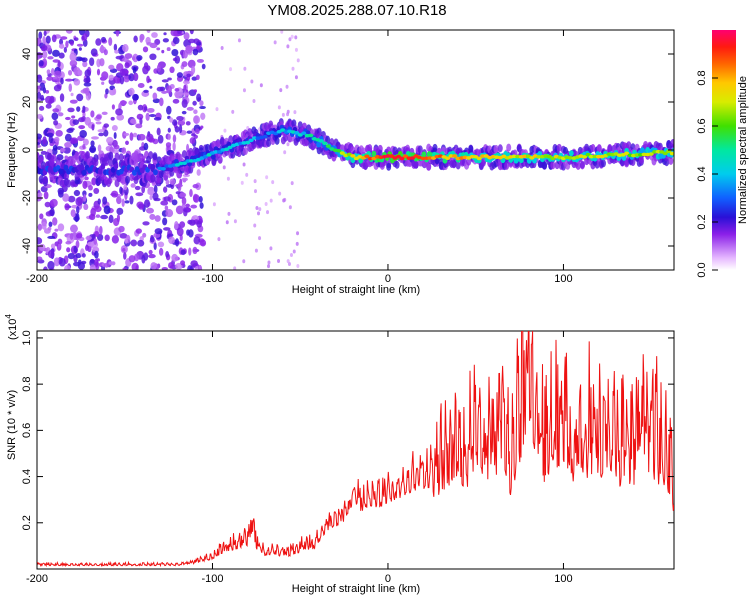  Describe the element at coordinates (11, 327) in the screenshot. I see `snr-scale-text: (x104` at that location.